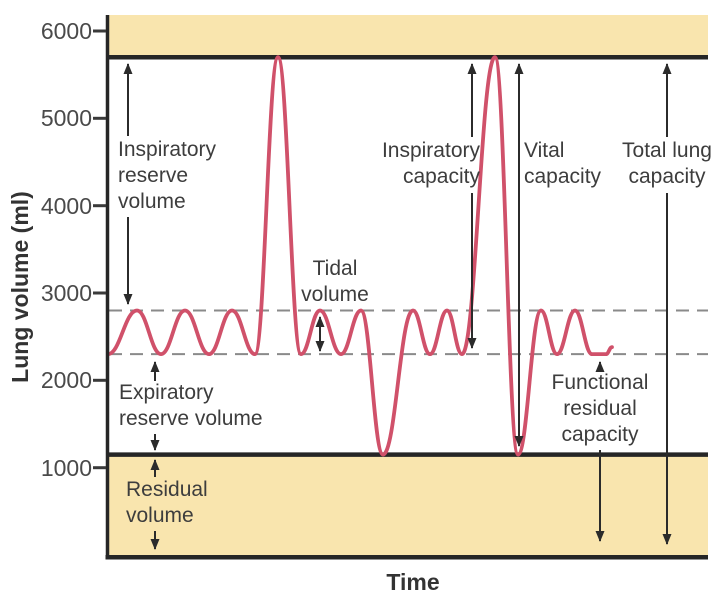  I want to click on erv-label: Expiratory reserve volume, so click(191, 405).